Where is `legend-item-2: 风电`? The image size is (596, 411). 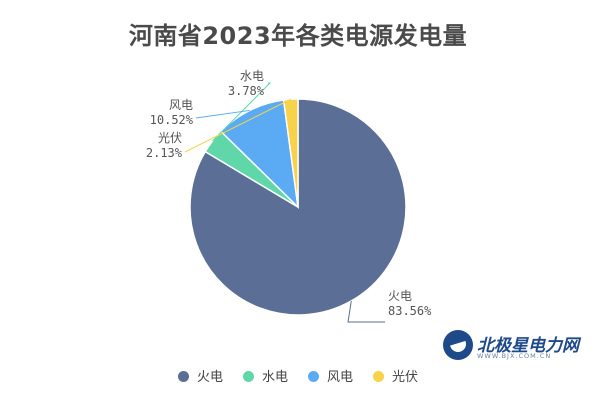
legend-item-2: 风电 is located at coordinates (330, 375).